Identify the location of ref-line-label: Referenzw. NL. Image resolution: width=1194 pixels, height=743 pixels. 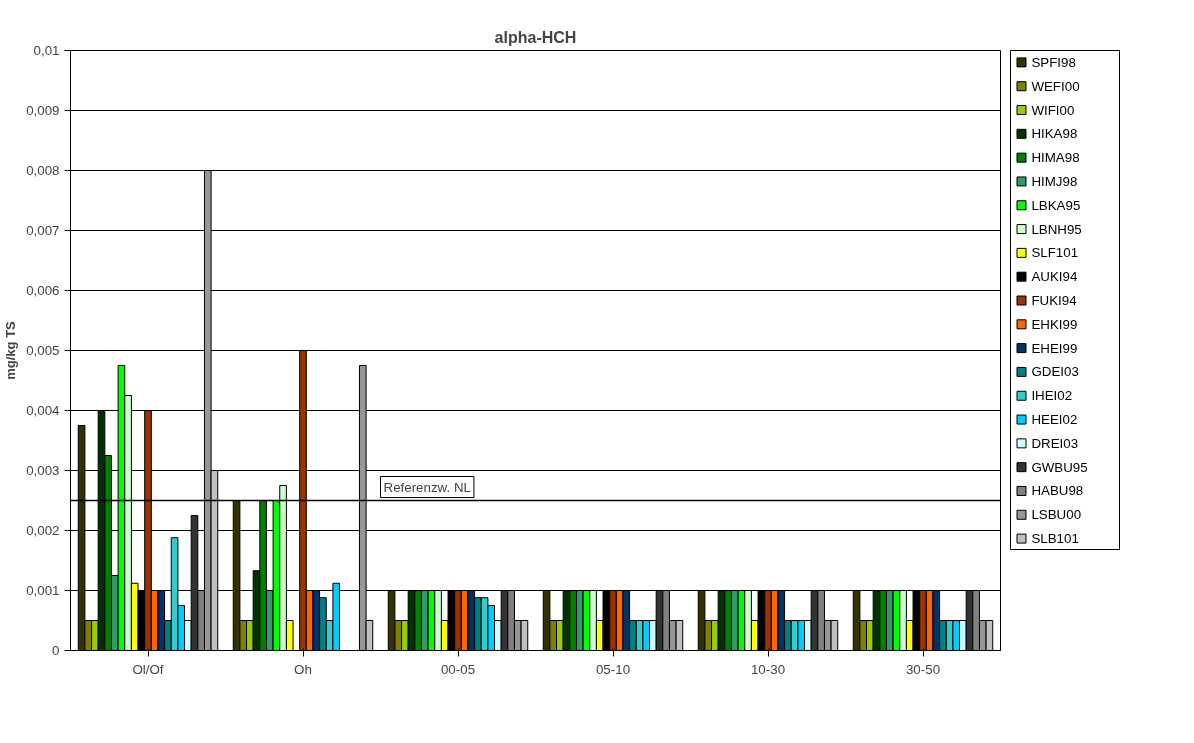
(427, 487).